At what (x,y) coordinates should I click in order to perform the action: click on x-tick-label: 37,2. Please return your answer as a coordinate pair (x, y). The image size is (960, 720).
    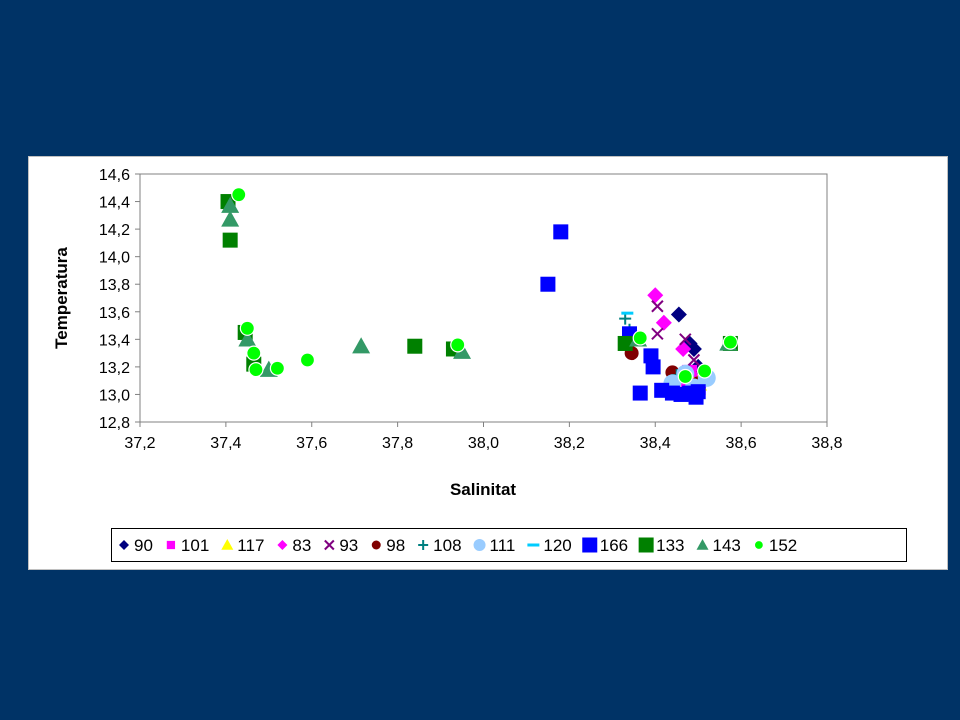
    Looking at the image, I should click on (139, 443).